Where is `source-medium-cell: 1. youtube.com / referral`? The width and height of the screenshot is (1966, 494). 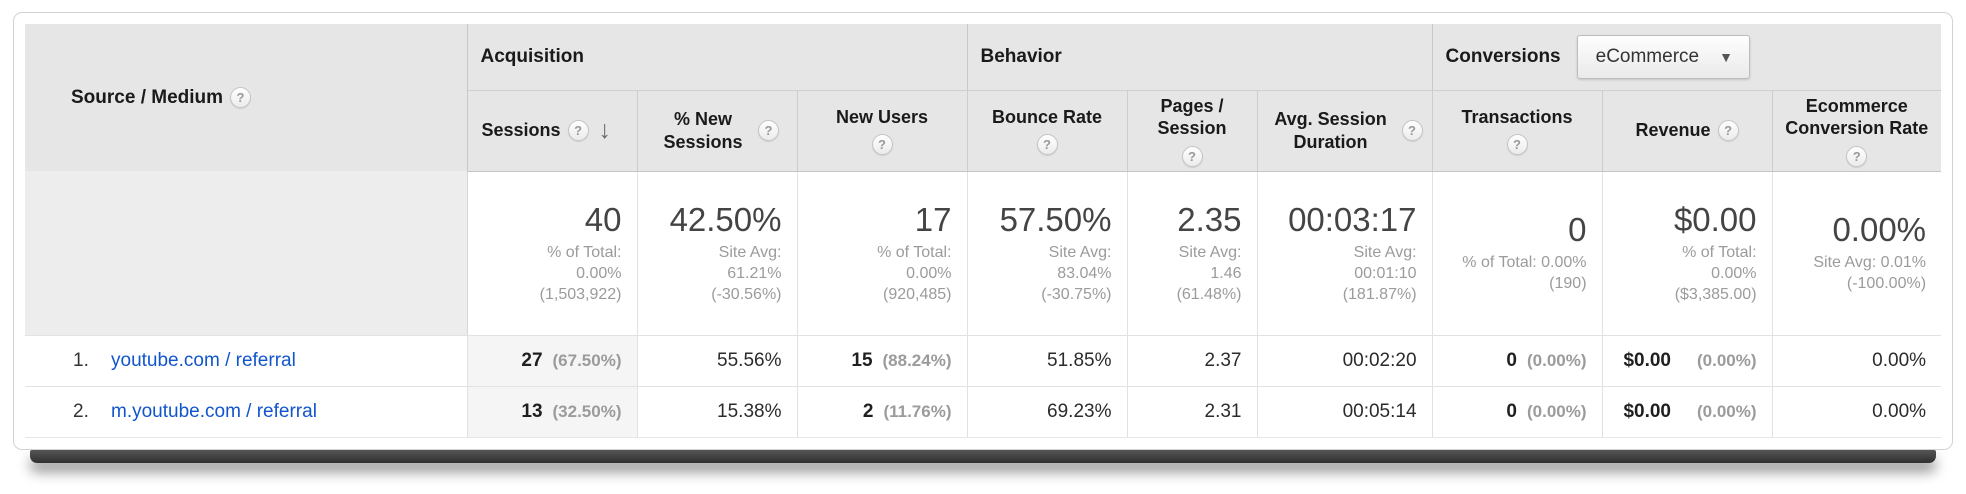
source-medium-cell: 1. youtube.com / referral is located at coordinates (246, 360).